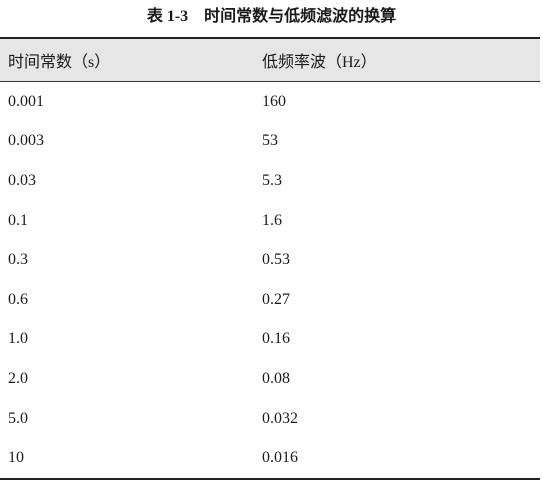 The image size is (543, 481). Describe the element at coordinates (18, 378) in the screenshot. I see `table-cell: 2.0` at that location.